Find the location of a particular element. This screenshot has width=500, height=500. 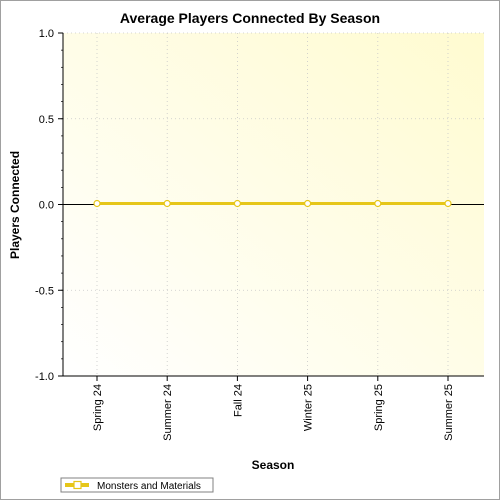

y-tick-label: -1.0 is located at coordinates (44, 377).